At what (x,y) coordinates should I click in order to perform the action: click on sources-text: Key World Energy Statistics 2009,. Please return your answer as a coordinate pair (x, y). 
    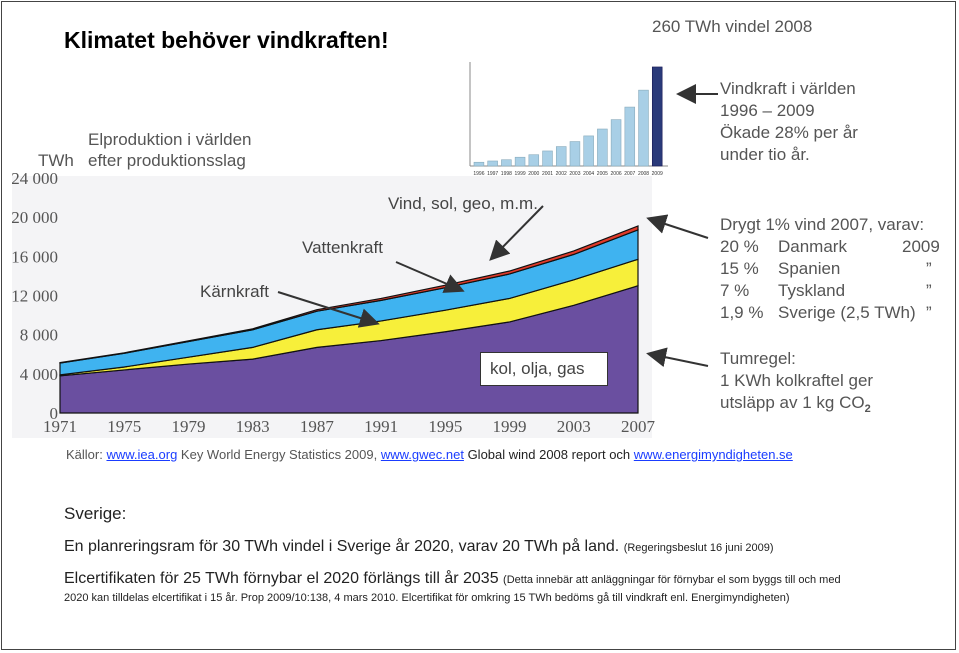
    Looking at the image, I should click on (279, 454).